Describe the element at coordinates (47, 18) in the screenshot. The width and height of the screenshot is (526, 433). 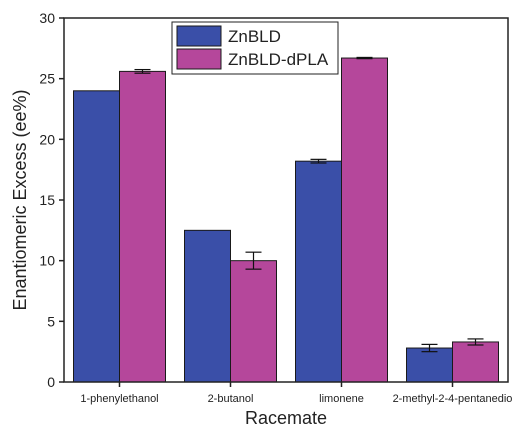
I see `y-tick-label: 30` at that location.